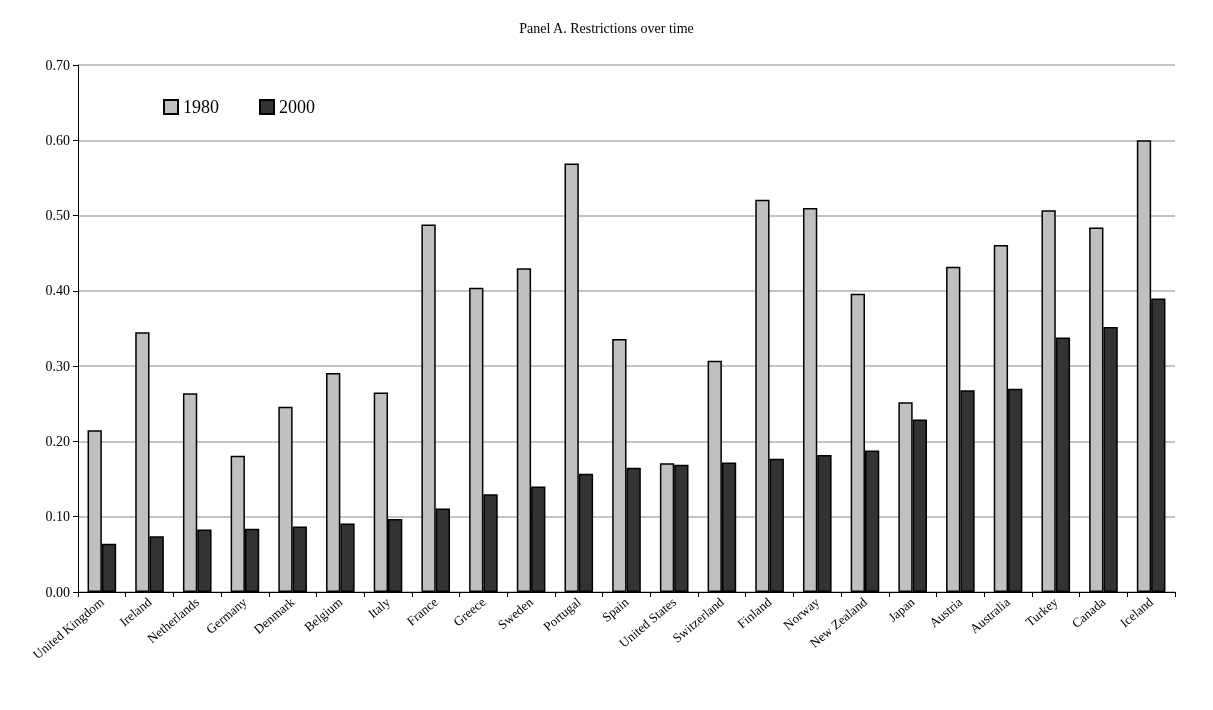  Describe the element at coordinates (57, 291) in the screenshot. I see `y-tick-label: 0.40` at that location.